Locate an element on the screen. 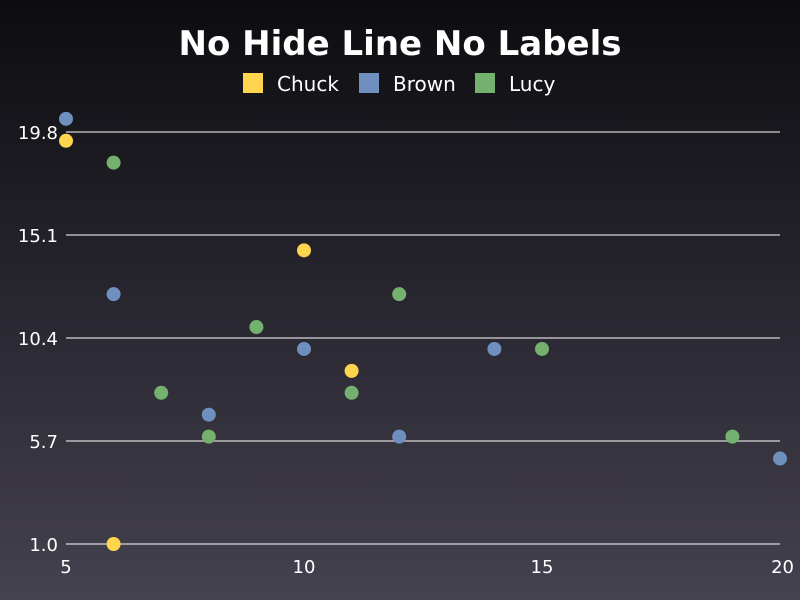  legend-swatch-chuck is located at coordinates (253, 83).